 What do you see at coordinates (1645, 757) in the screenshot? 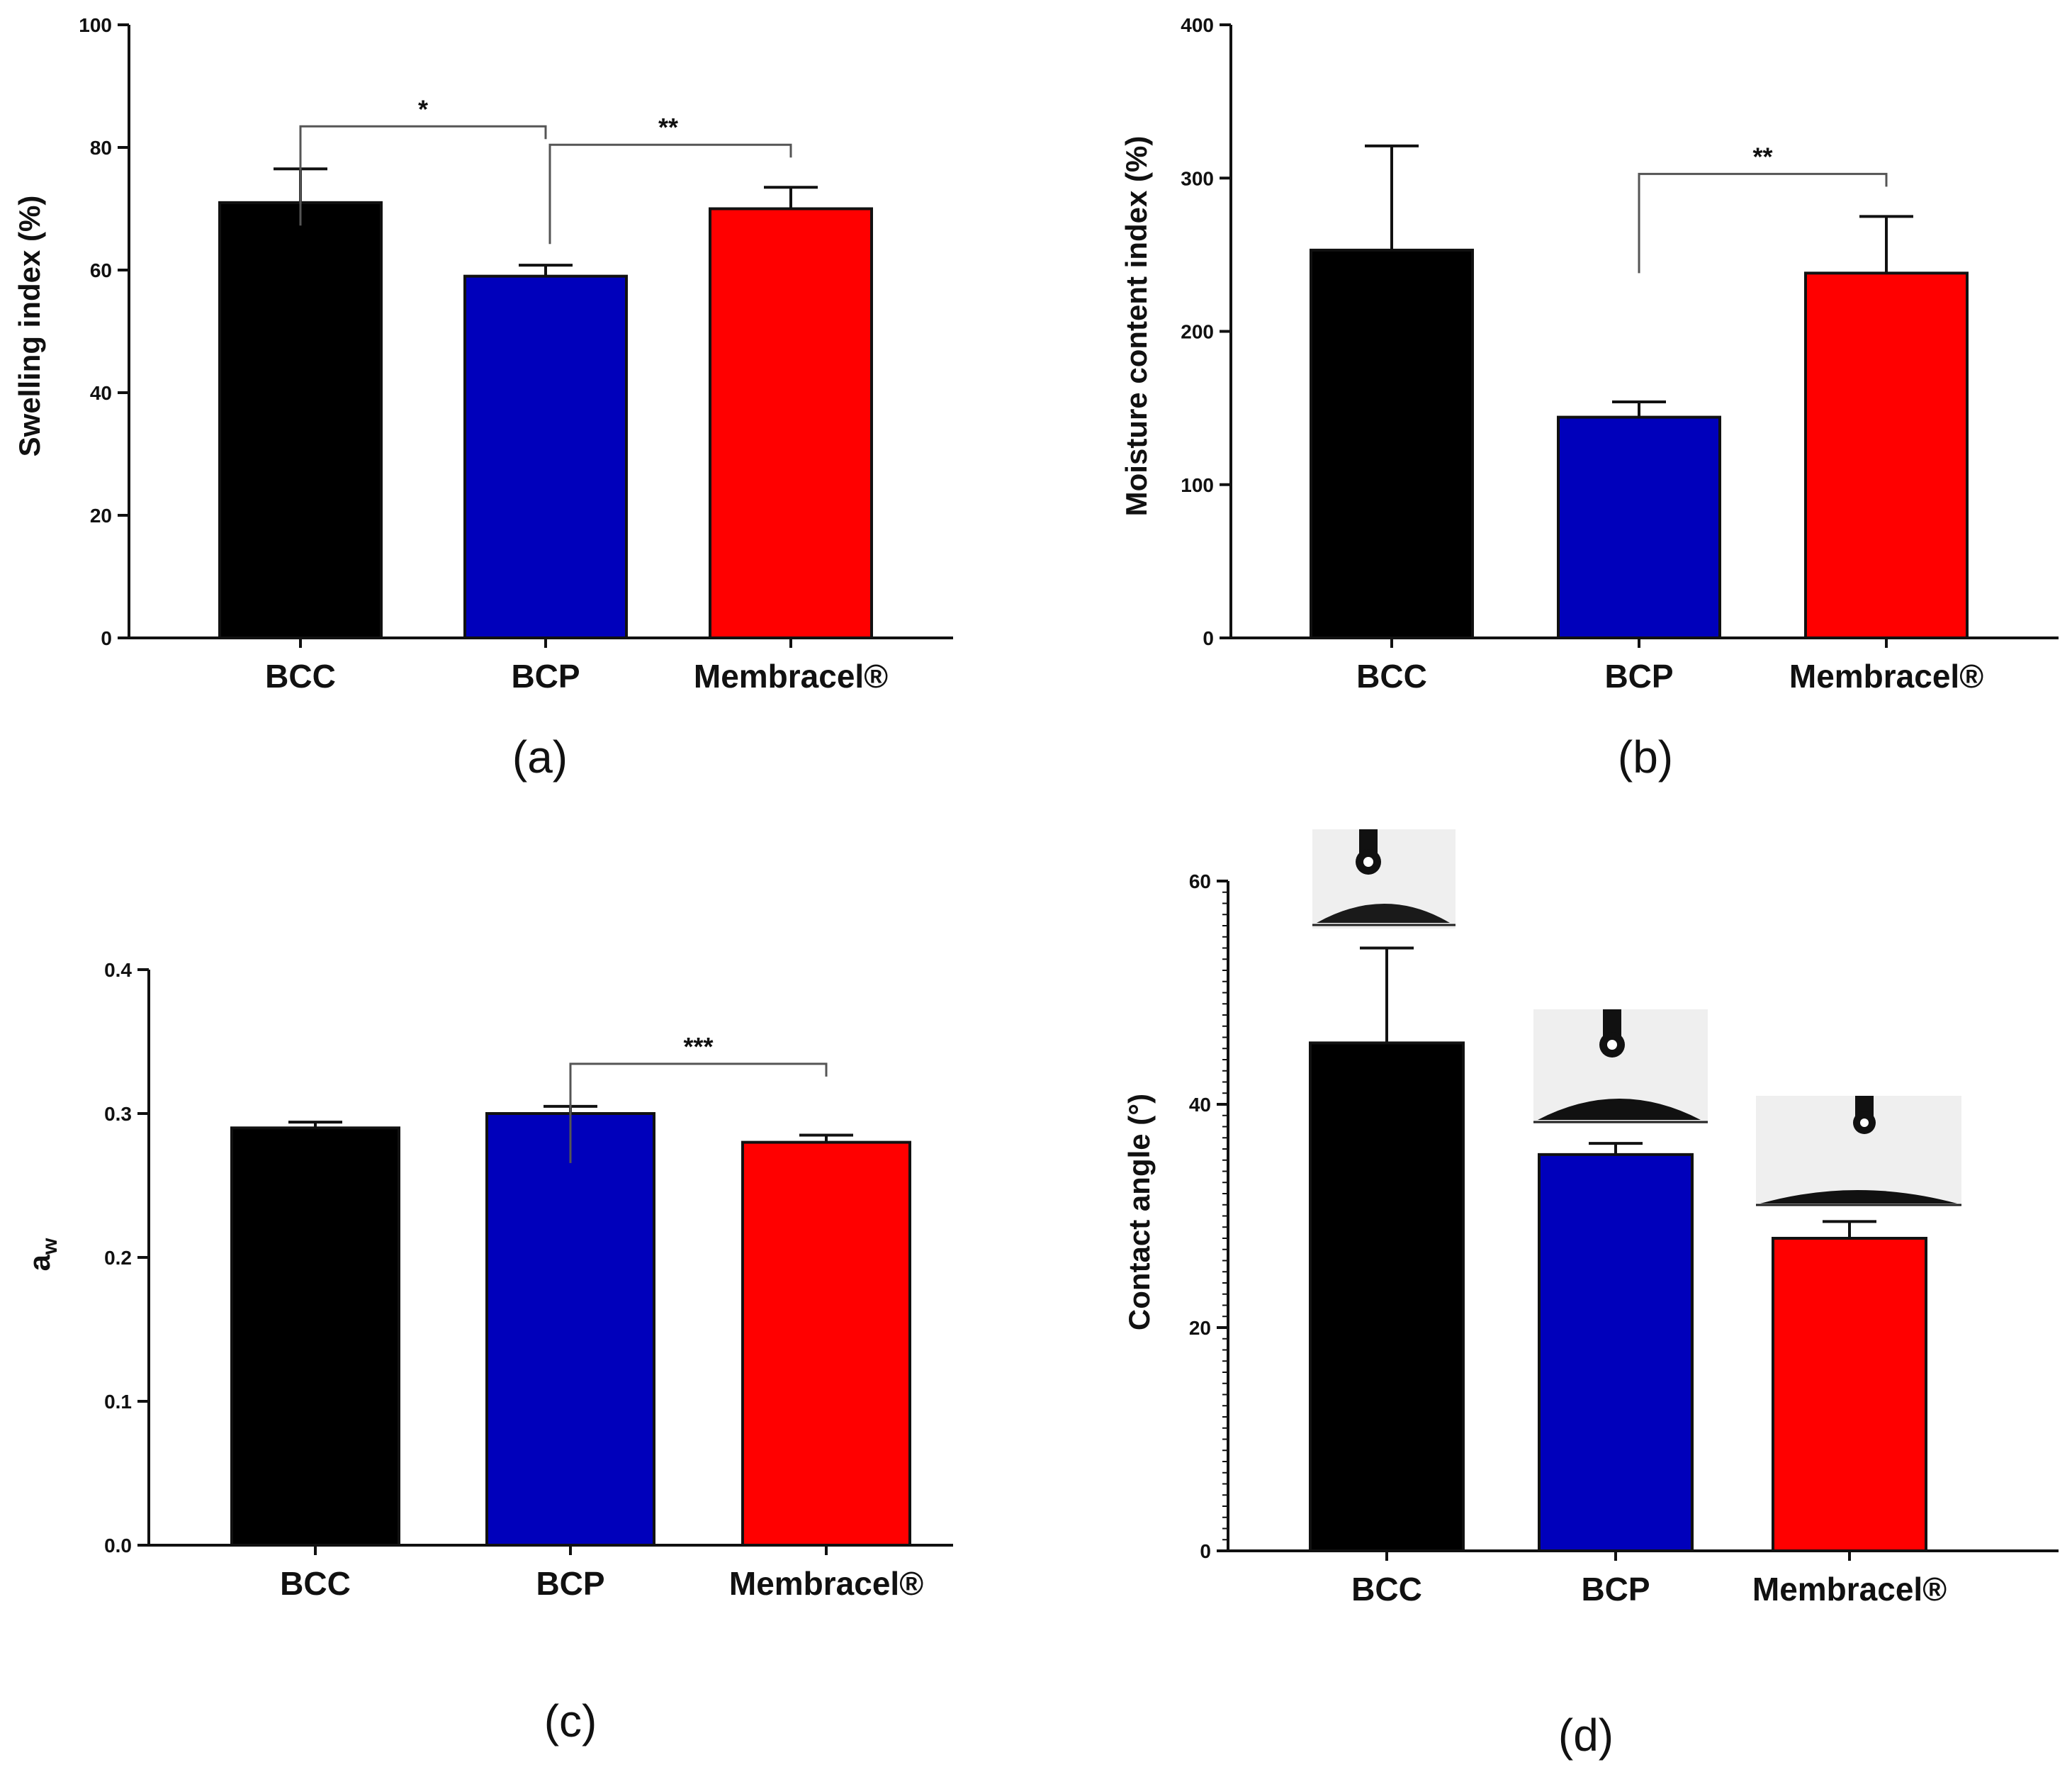
I see `panel-b-label: (b)` at bounding box center [1645, 757].